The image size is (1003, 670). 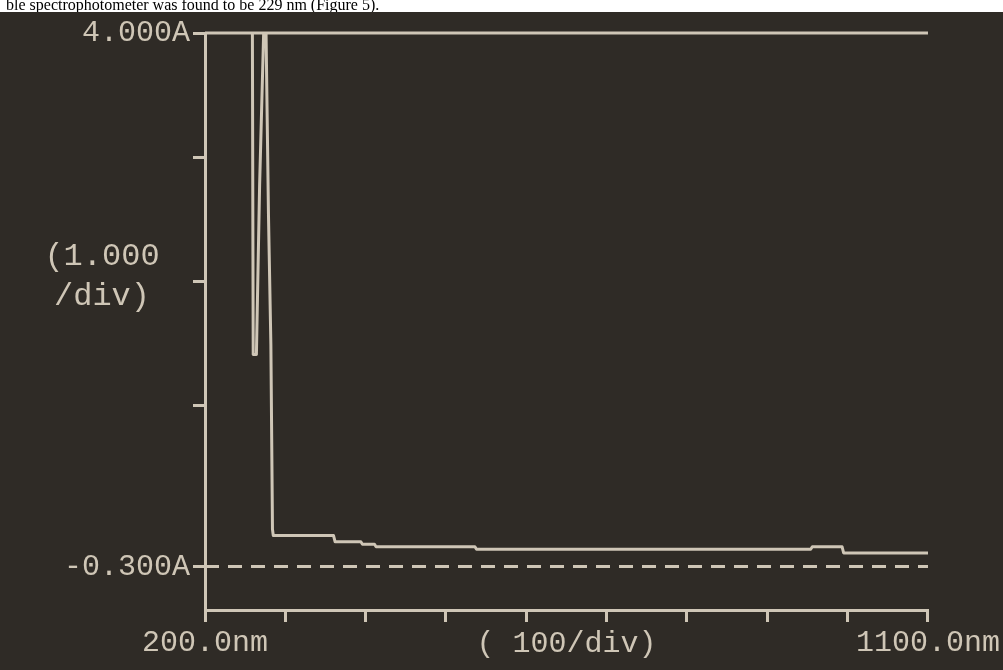 I want to click on y-axis-title: (1.000 /div), so click(x=102, y=277).